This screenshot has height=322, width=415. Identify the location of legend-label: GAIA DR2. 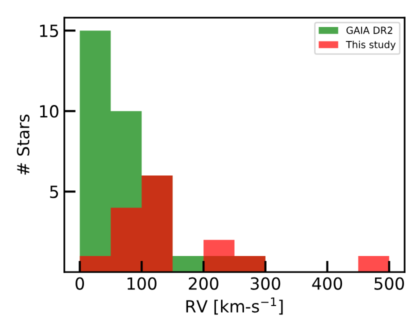
(369, 30).